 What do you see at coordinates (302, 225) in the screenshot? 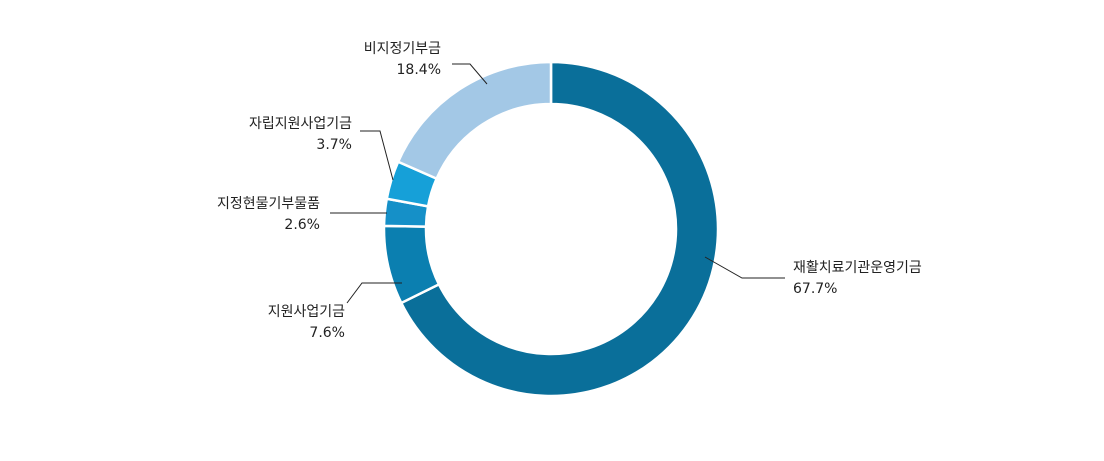
I see `value-label: 2.6%` at bounding box center [302, 225].